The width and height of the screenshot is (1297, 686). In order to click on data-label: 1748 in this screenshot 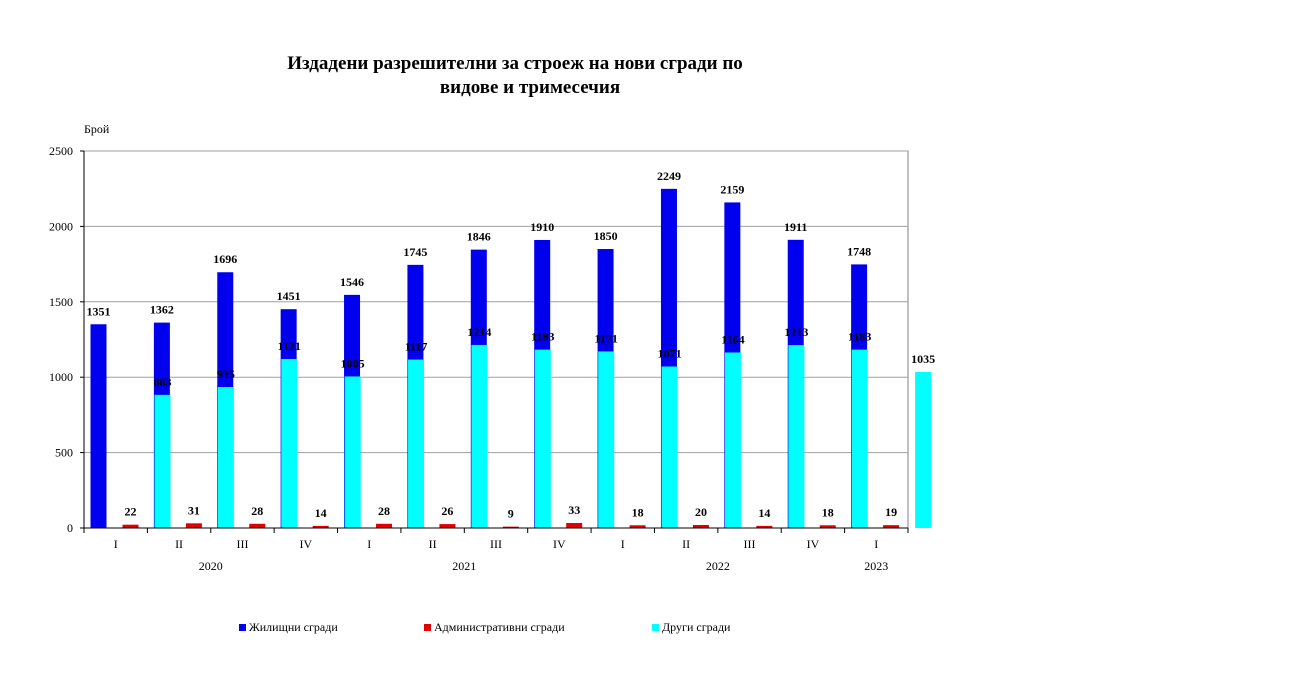, I will do `click(859, 251)`.